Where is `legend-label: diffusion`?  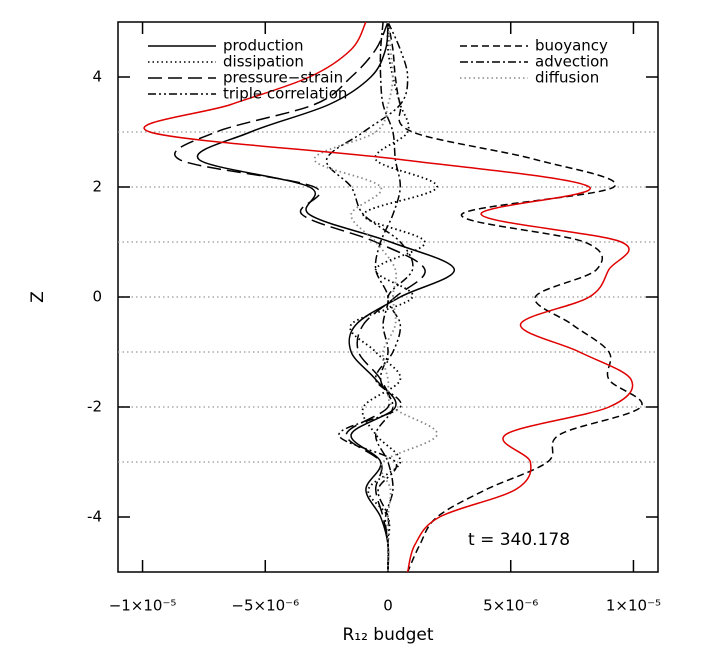 legend-label: diffusion is located at coordinates (567, 78).